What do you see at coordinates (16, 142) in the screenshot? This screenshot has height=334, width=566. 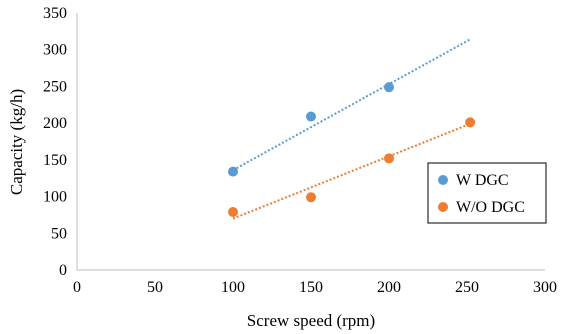 I see `y-axis-label: Capacity (kg/h)` at bounding box center [16, 142].